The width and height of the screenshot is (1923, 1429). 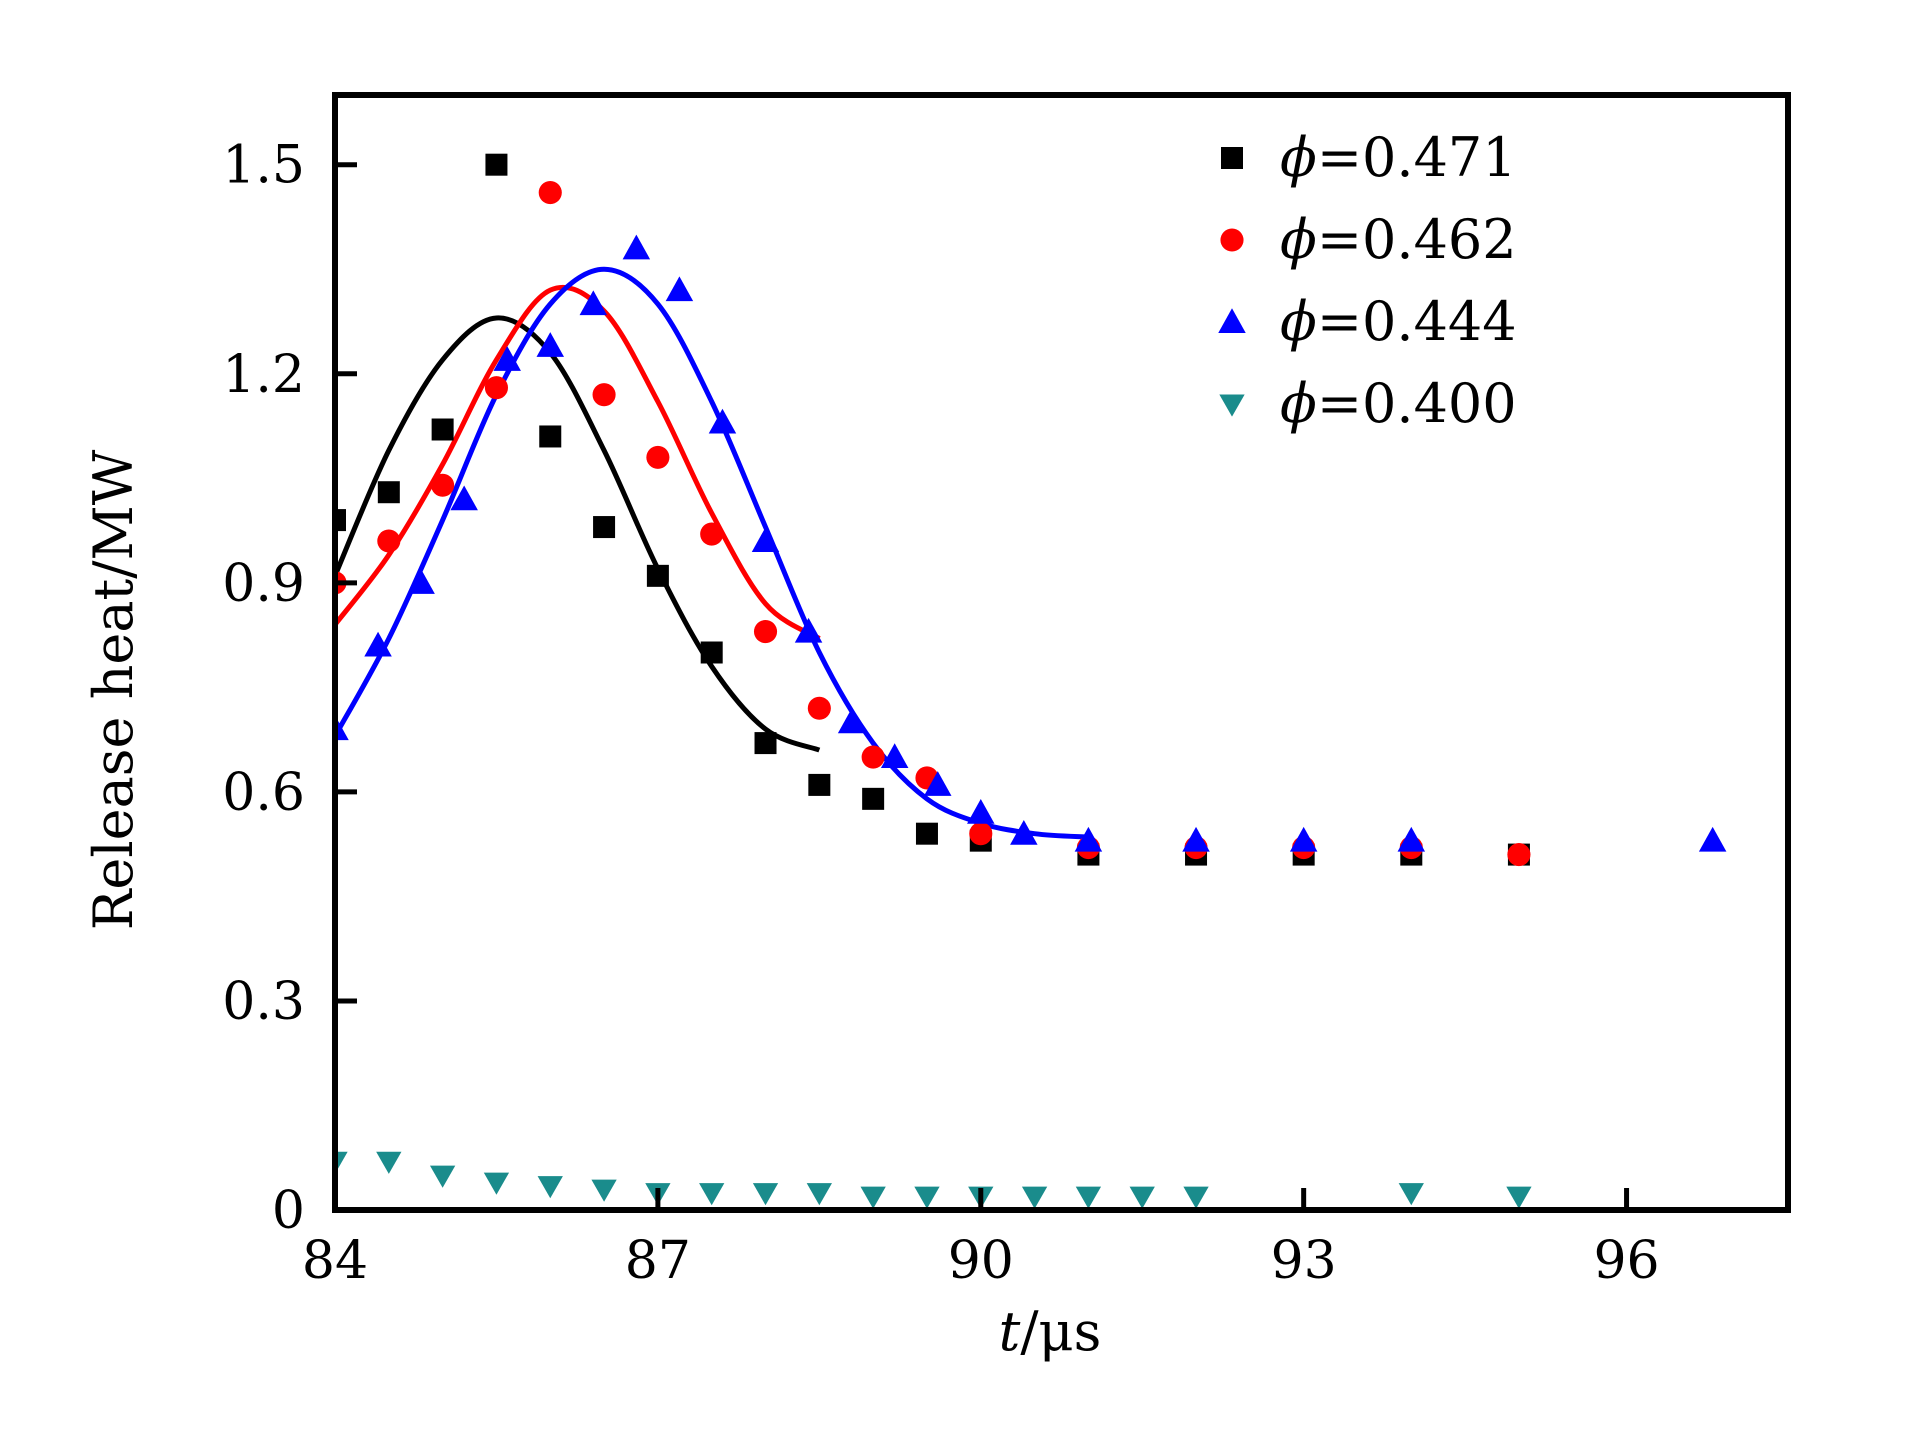 What do you see at coordinates (263, 375) in the screenshot?
I see `y-tick-label: 1.2` at bounding box center [263, 375].